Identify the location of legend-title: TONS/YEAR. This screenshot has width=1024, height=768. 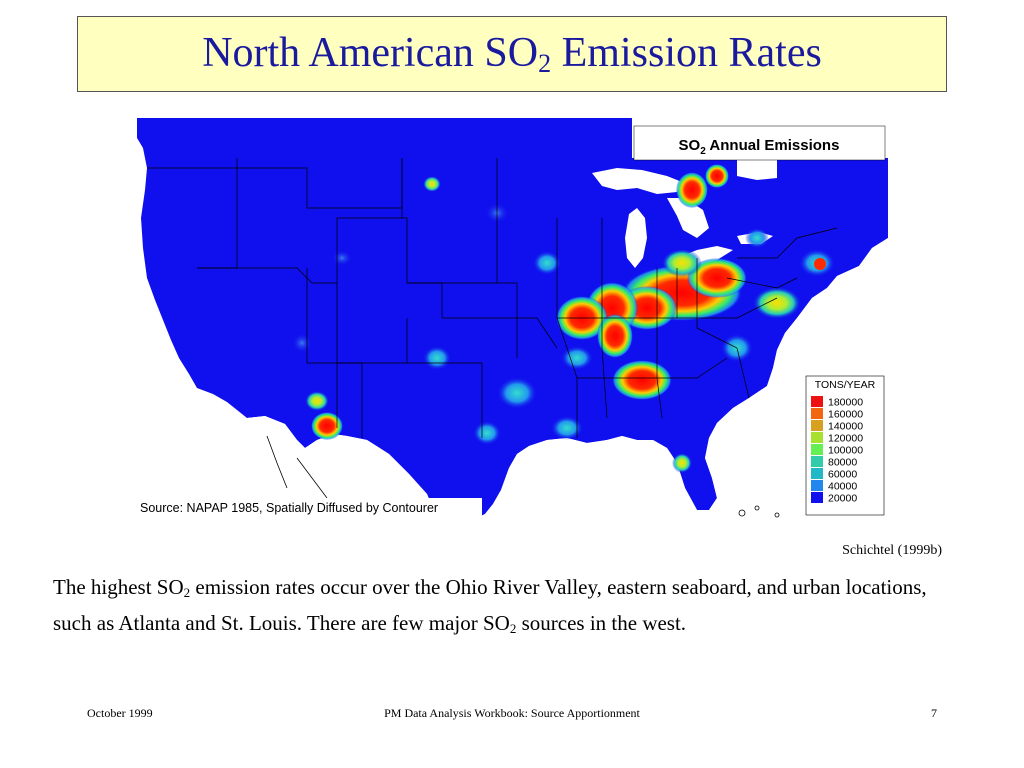
(845, 385).